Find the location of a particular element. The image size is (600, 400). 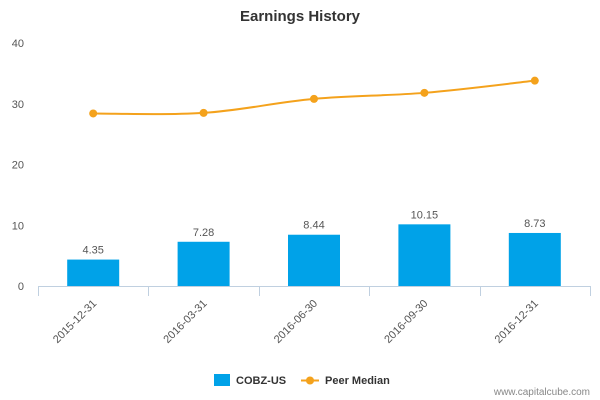

bar-data-label: 7.28 is located at coordinates (203, 233).